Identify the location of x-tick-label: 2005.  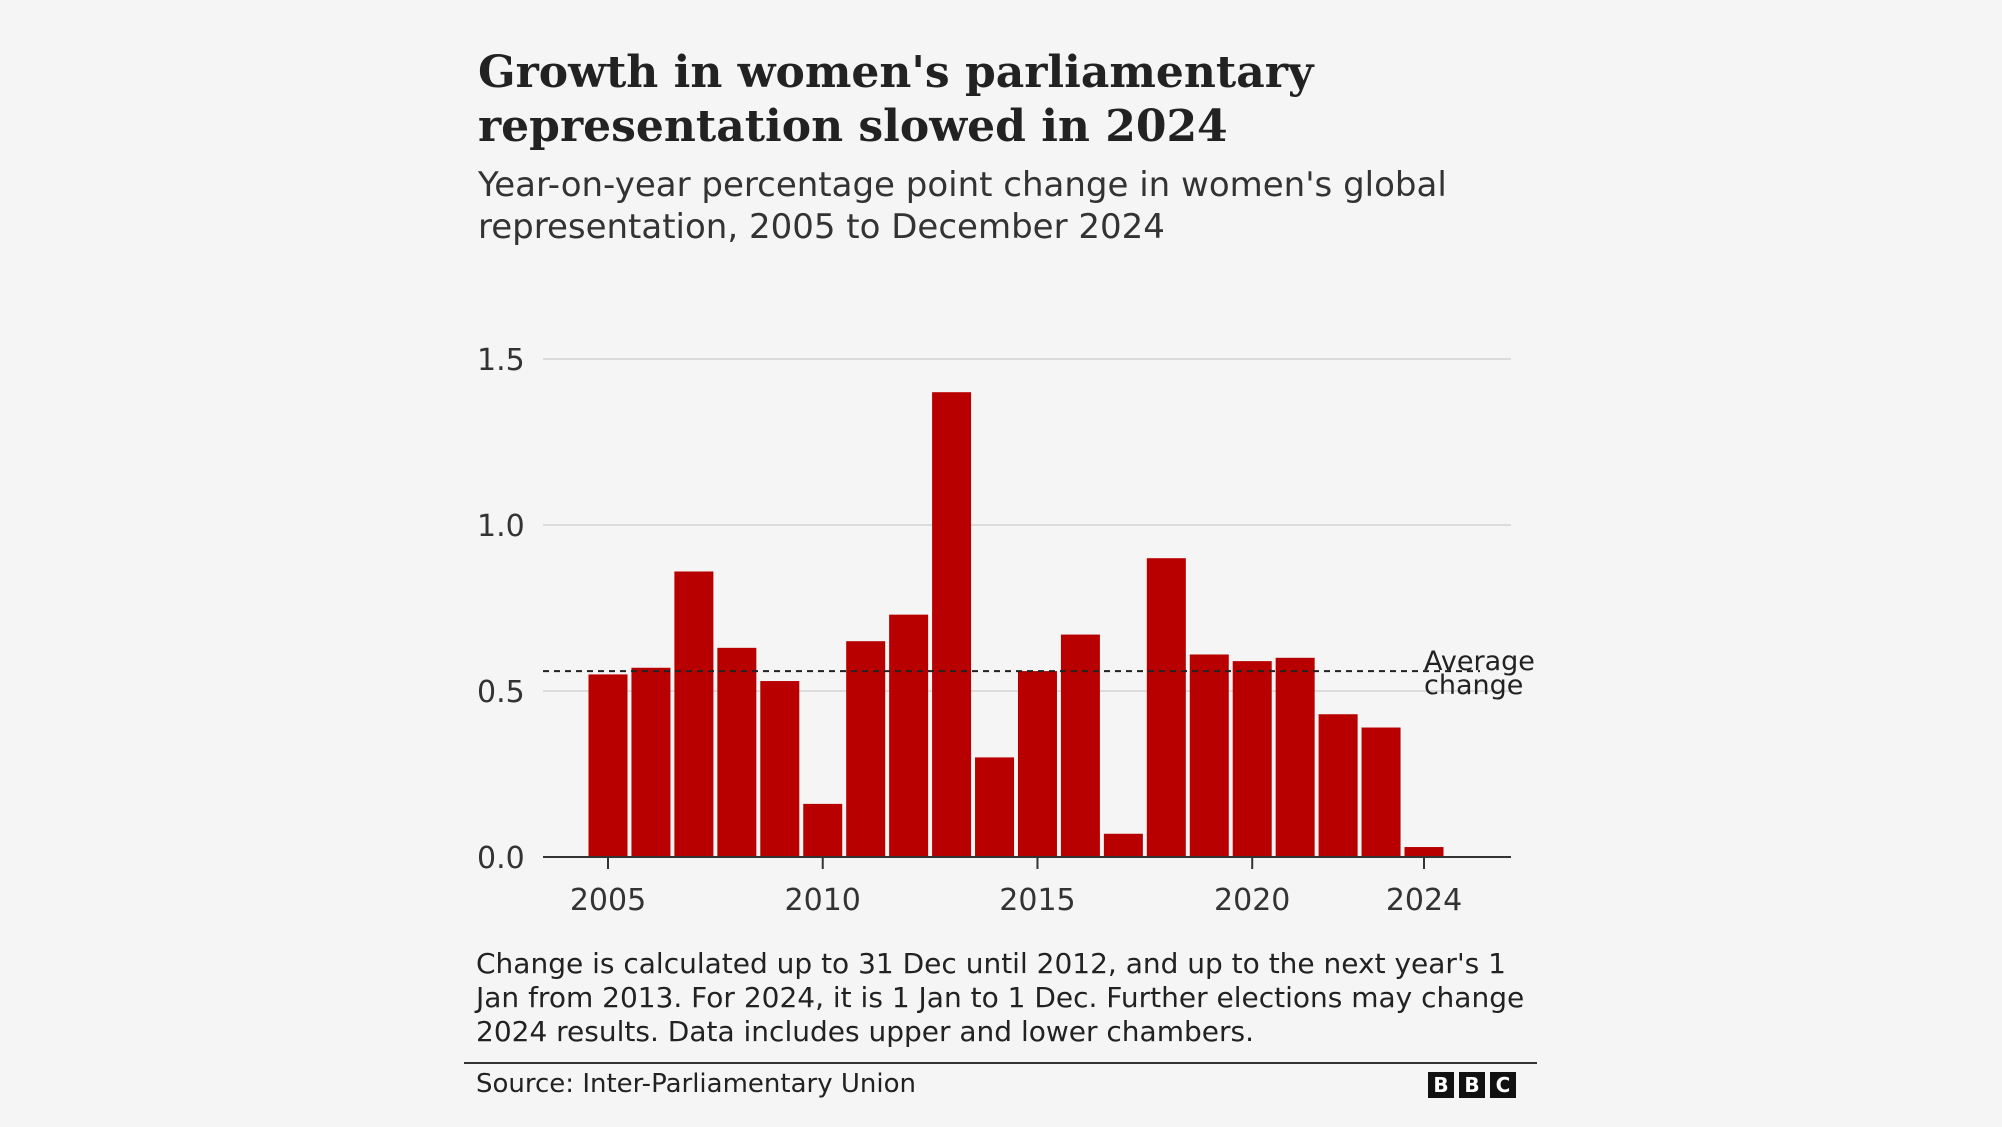
(608, 900).